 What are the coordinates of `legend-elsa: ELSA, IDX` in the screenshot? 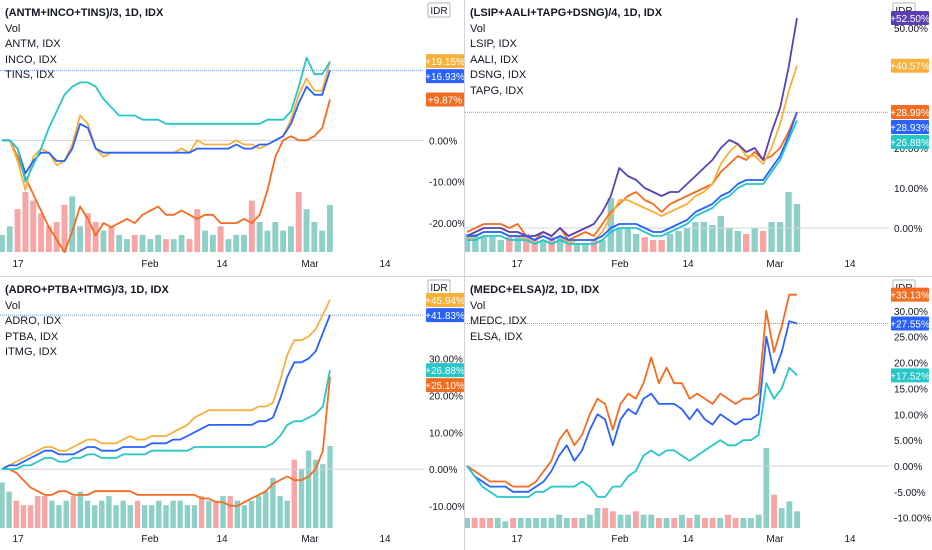 It's located at (496, 336).